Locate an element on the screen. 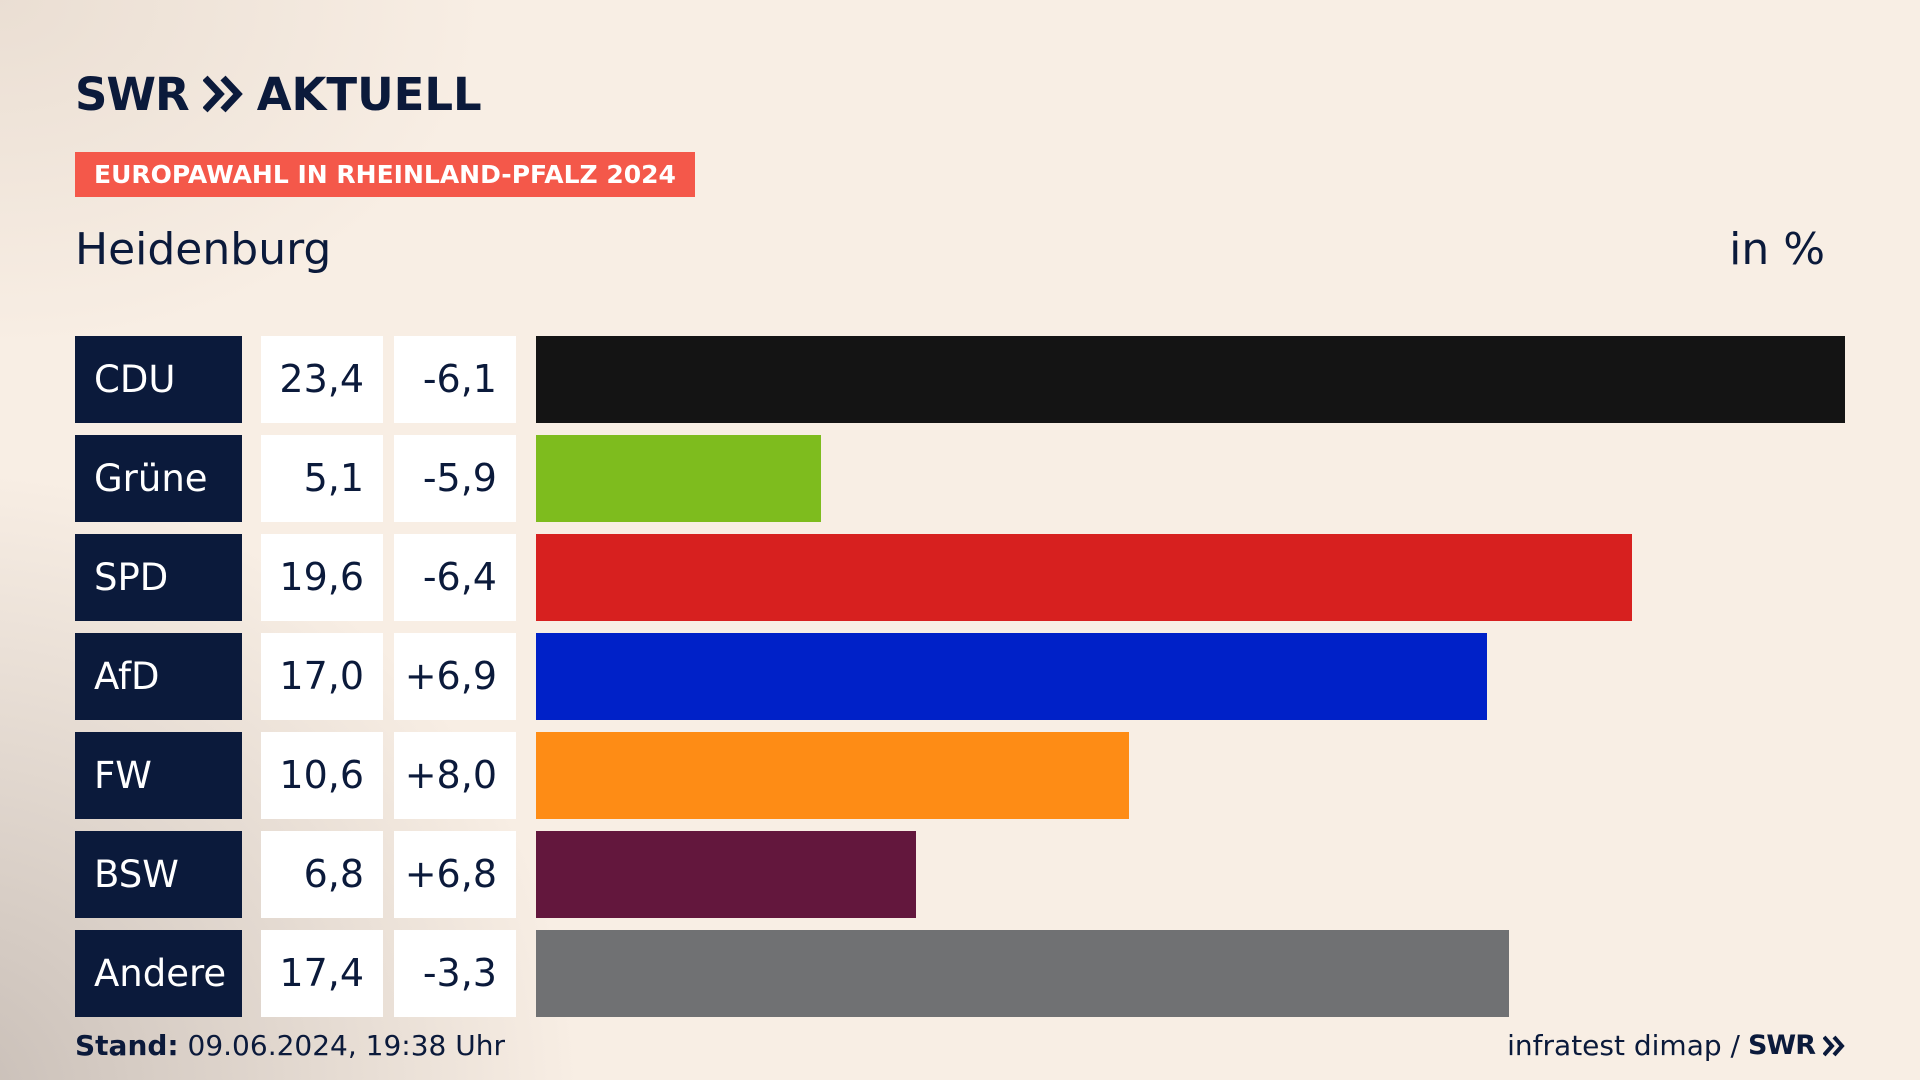 The height and width of the screenshot is (1080, 1920). timestamp: Stand: 09.06.2024, 19:38 Uhr is located at coordinates (290, 1046).